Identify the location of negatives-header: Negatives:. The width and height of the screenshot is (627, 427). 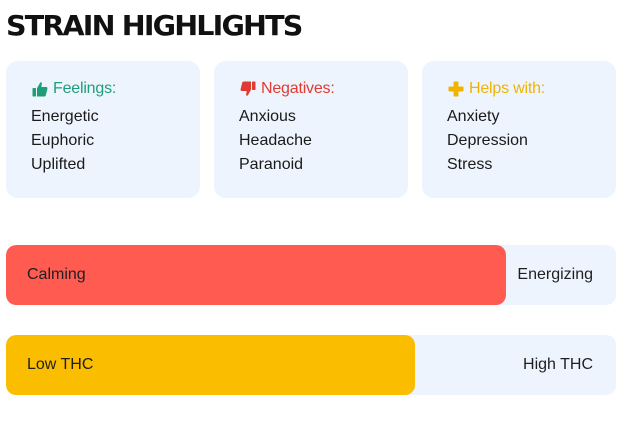
(323, 89).